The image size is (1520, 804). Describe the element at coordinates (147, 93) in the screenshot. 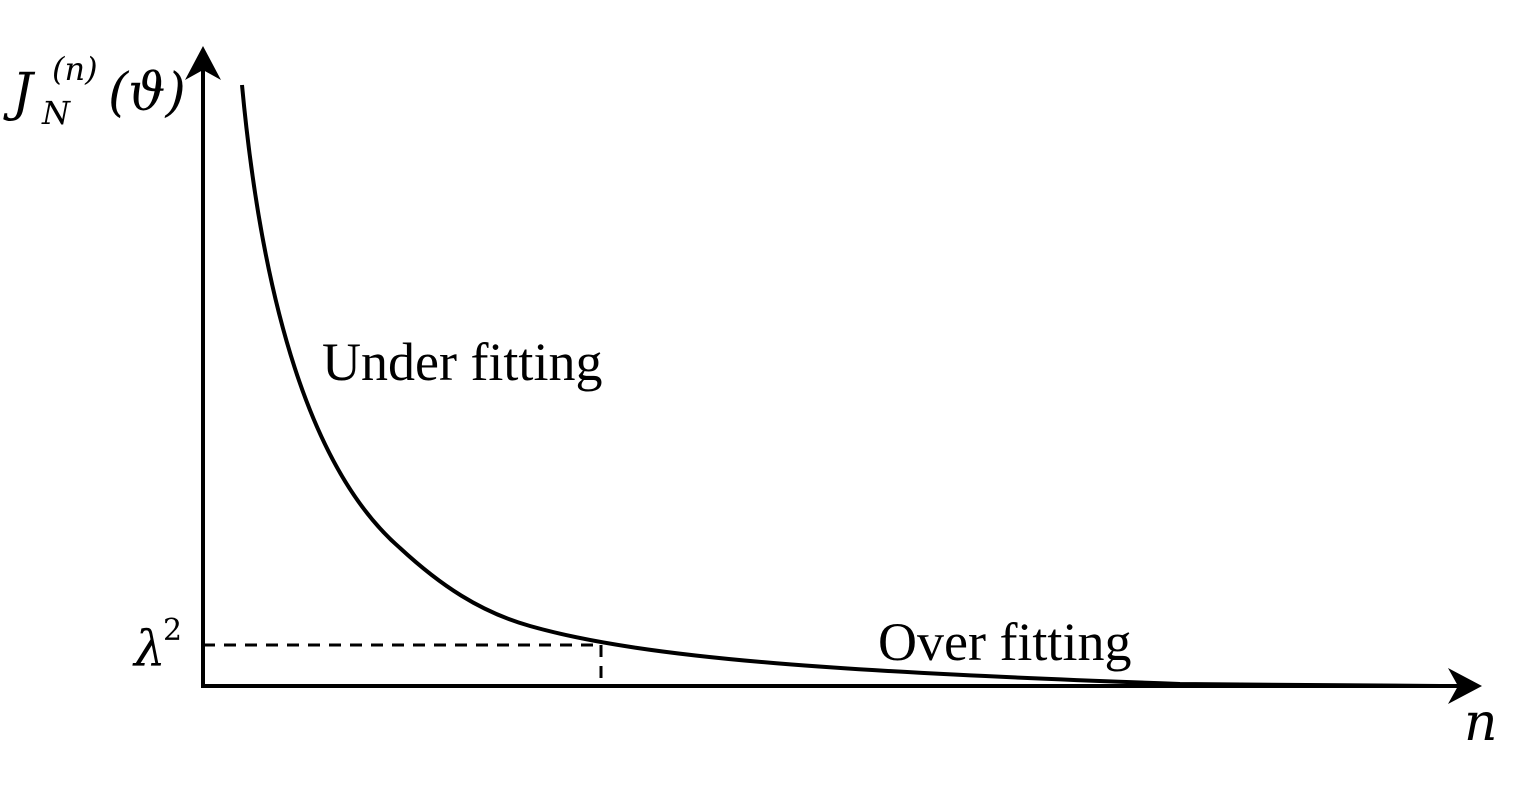

I see `y-axis-label-argument: (ϑ)` at that location.